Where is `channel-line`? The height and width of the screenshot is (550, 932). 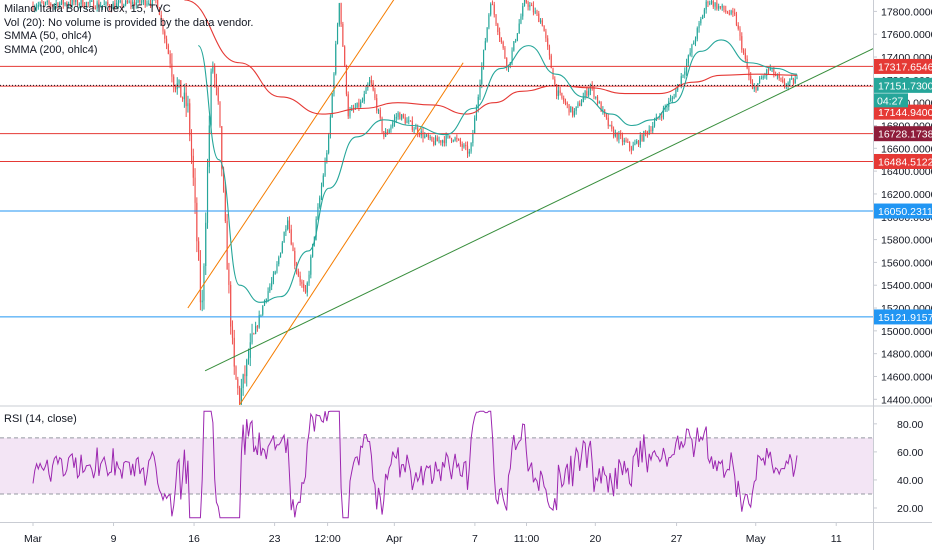 channel-line is located at coordinates (294, 154).